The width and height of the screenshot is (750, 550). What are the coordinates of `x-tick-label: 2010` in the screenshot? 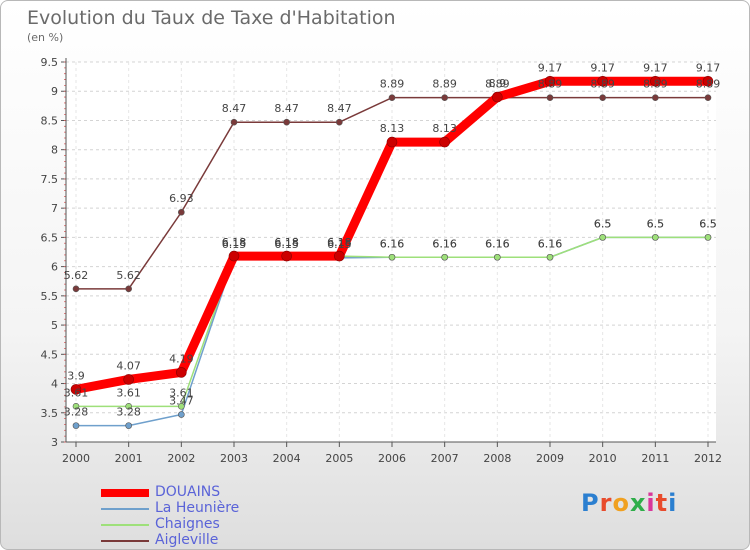 It's located at (603, 458).